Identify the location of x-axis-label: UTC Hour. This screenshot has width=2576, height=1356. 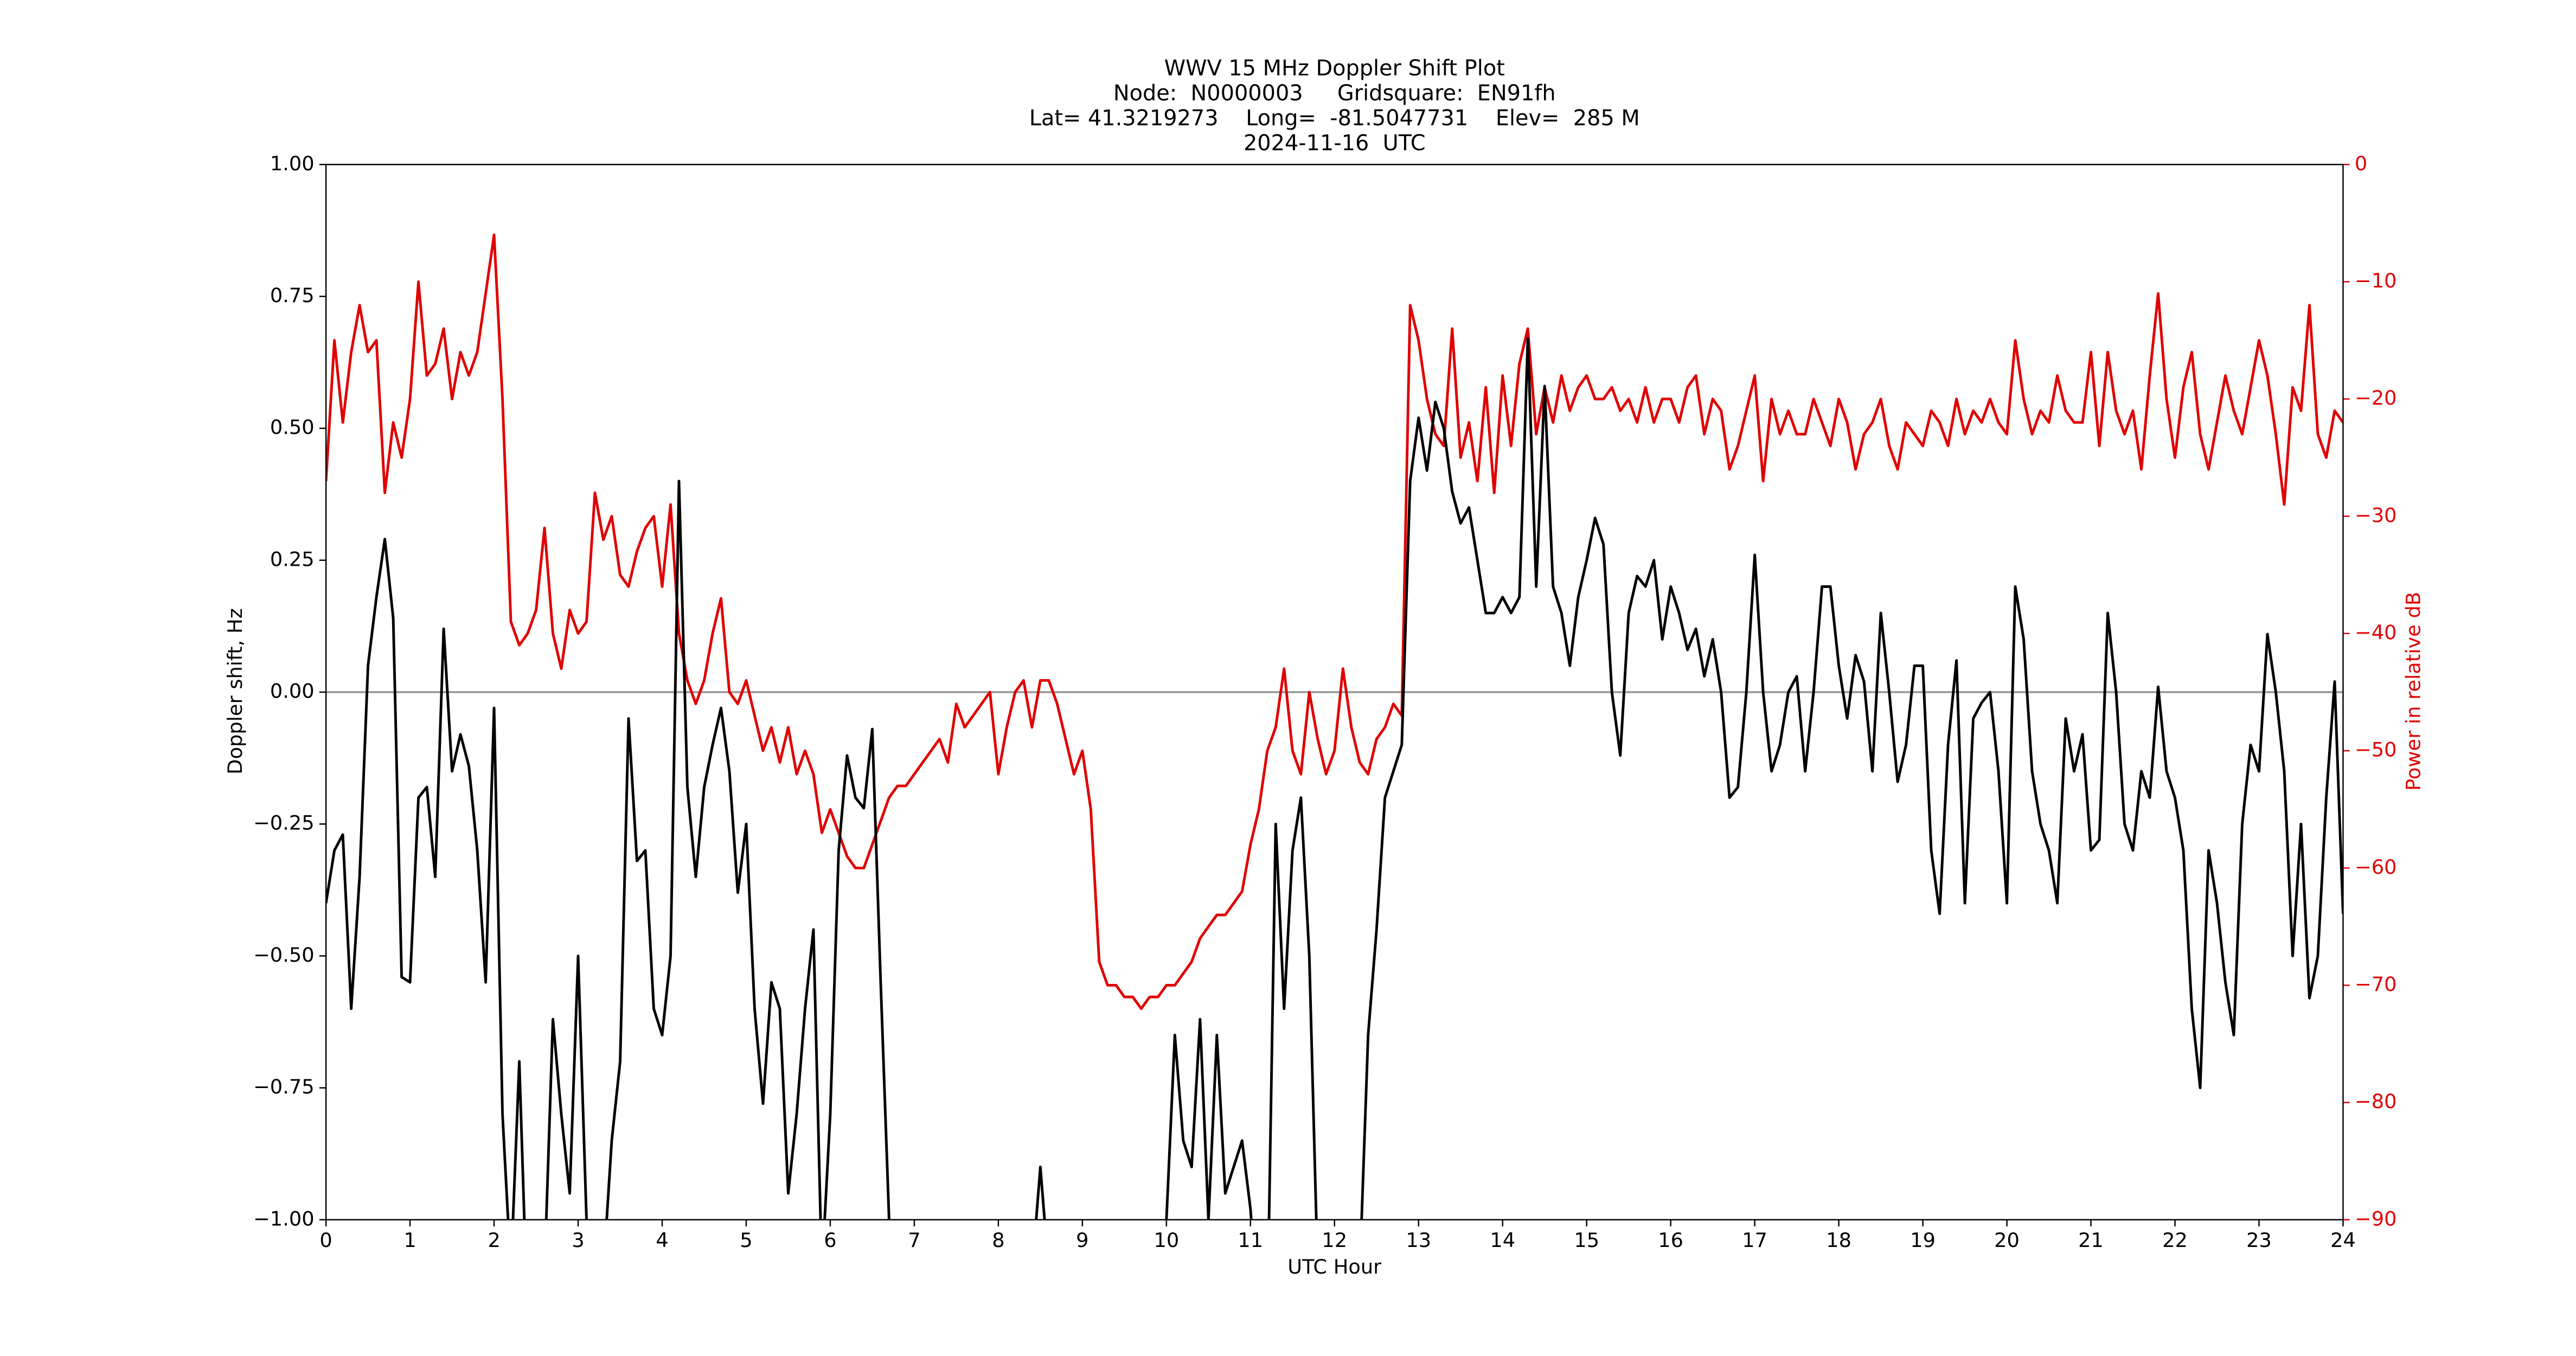
(1334, 1266).